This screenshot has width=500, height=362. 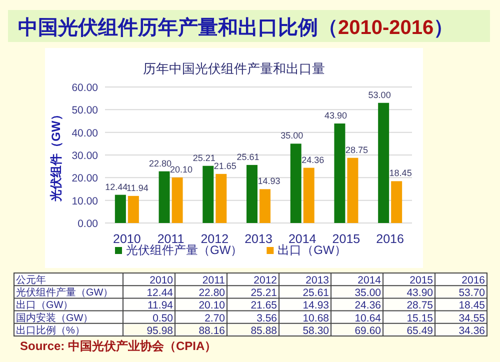 What do you see at coordinates (85, 110) in the screenshot?
I see `y-tick-label: 50.00` at bounding box center [85, 110].